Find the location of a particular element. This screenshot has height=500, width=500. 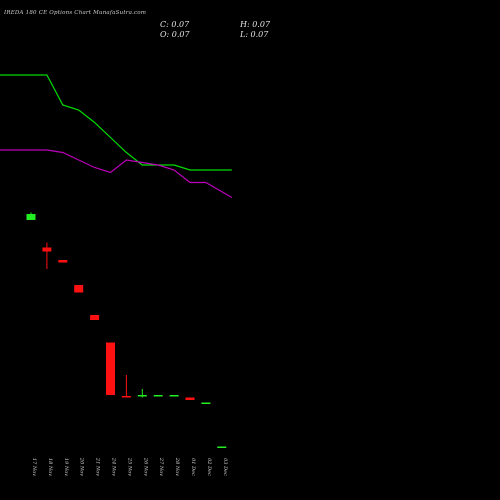

x-tick-label: 20 Nov is located at coordinates (82, 466).